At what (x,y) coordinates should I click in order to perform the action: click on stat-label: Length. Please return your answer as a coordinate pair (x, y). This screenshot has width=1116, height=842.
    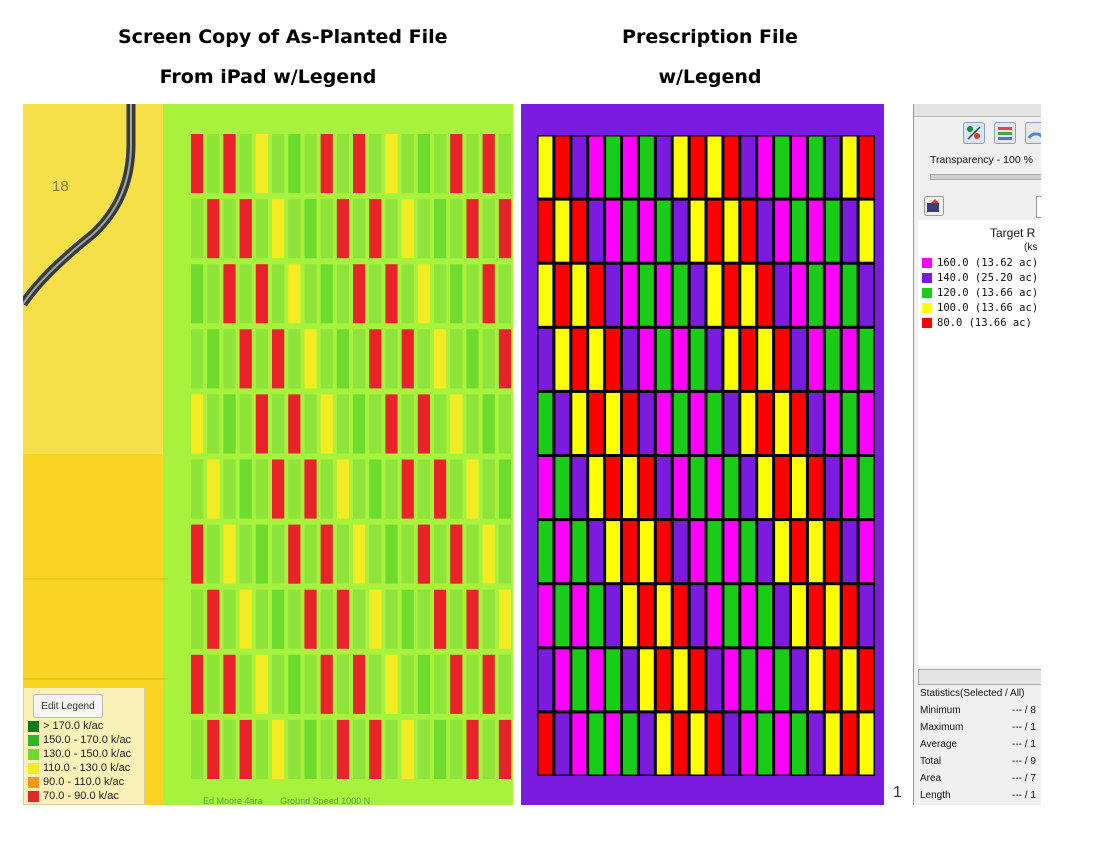
    Looking at the image, I should click on (935, 795).